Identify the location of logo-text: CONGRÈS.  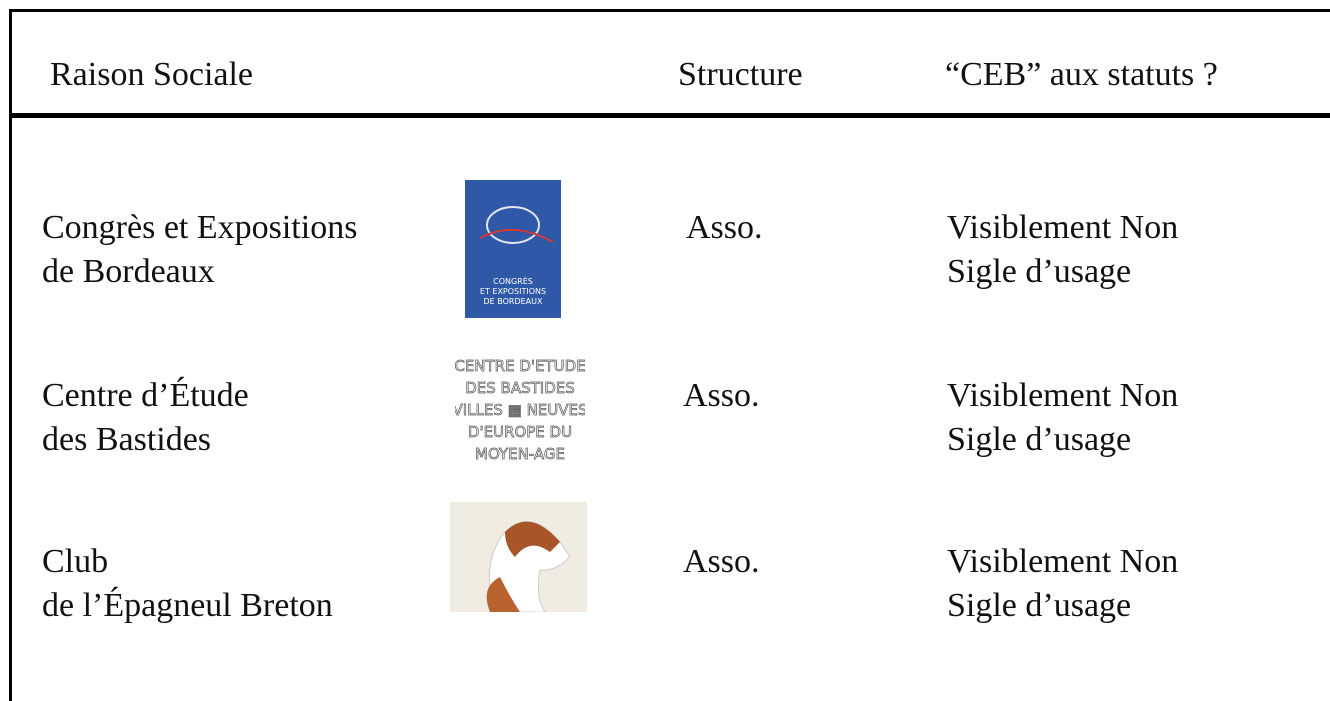
(513, 280).